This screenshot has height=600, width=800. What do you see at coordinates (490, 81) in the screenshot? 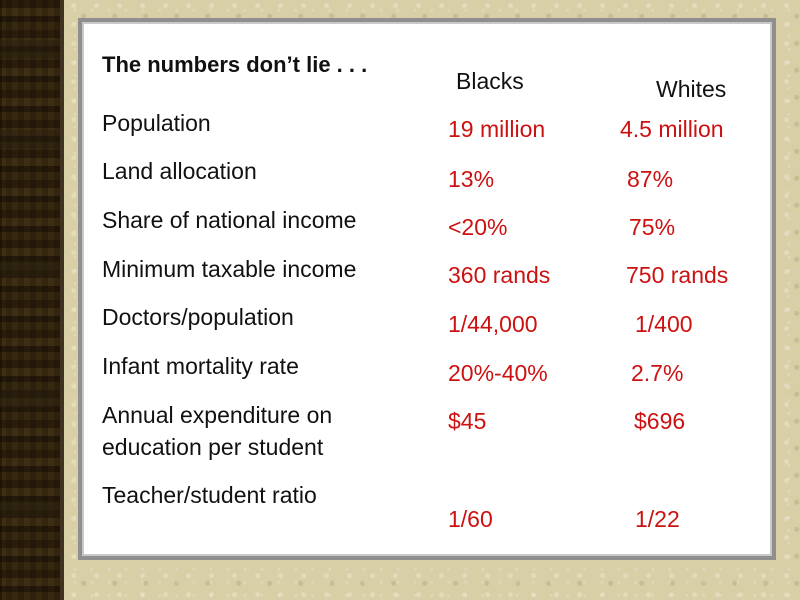
I see `column-header-blacks: Blacks` at bounding box center [490, 81].